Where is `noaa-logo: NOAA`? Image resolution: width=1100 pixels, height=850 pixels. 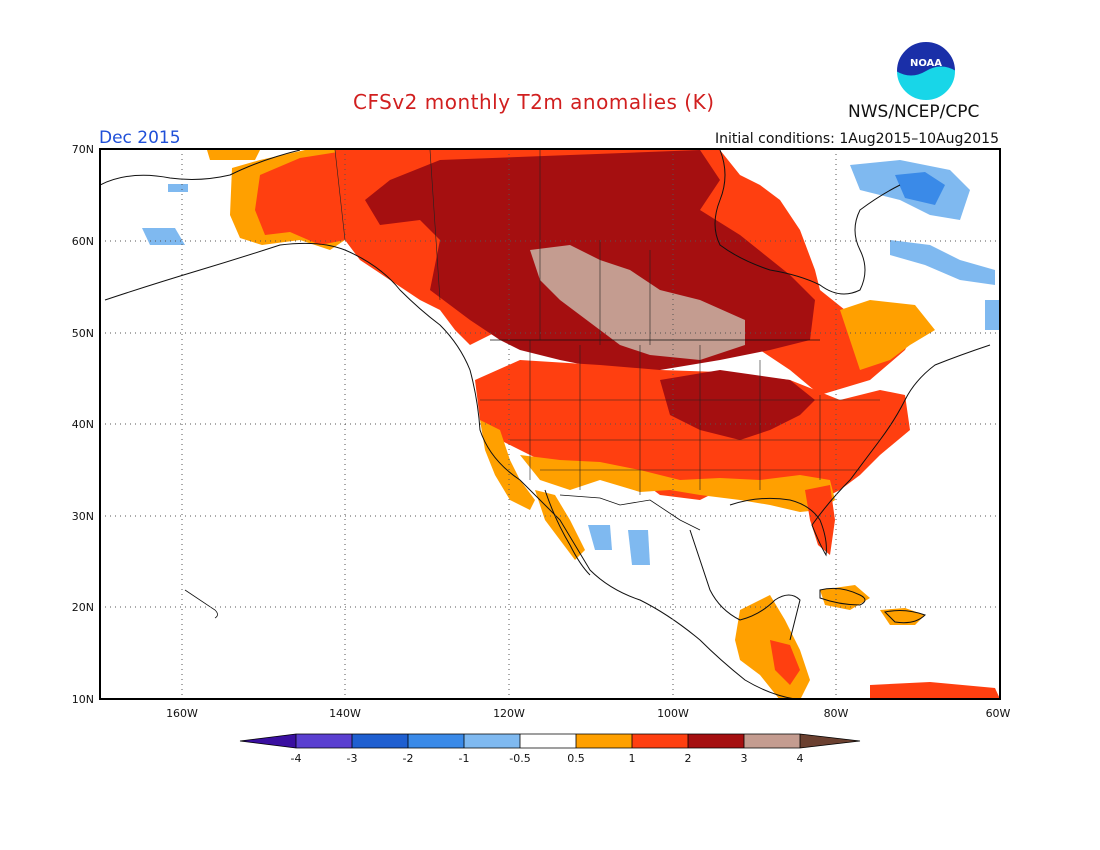
noaa-logo: NOAA is located at coordinates (926, 71).